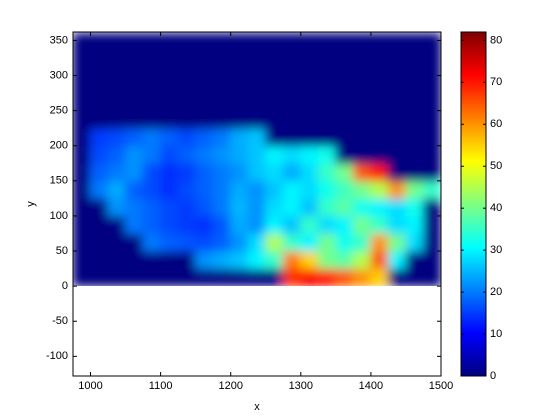  What do you see at coordinates (473, 204) in the screenshot?
I see `colorbar` at bounding box center [473, 204].